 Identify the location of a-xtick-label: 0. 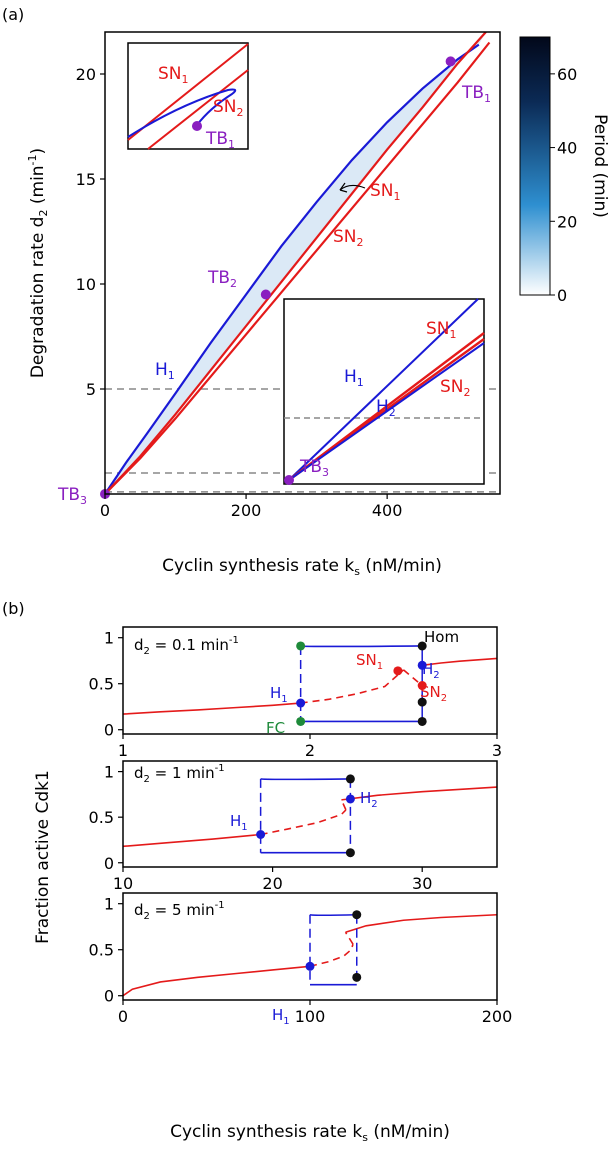
(105, 510).